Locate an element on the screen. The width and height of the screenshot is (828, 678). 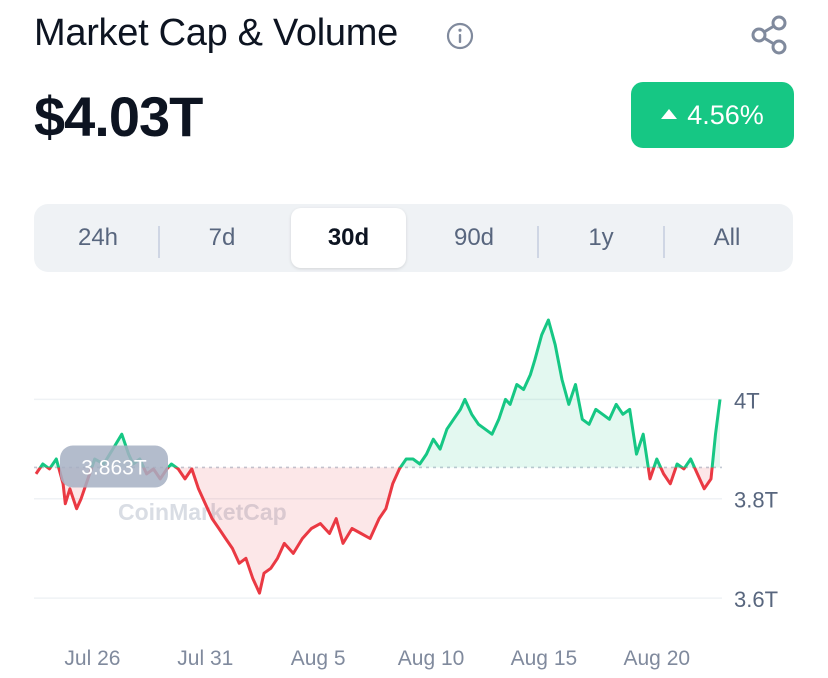
tab-7d: 7d is located at coordinates (222, 237).